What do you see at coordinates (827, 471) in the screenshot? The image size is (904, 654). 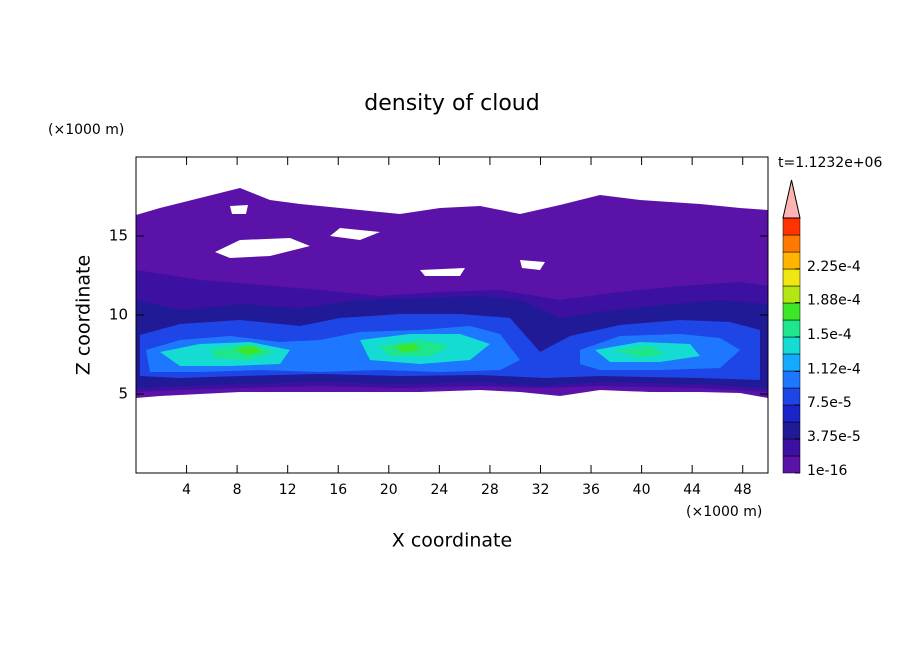 I see `colorbar-tick-label: 1e-16` at bounding box center [827, 471].